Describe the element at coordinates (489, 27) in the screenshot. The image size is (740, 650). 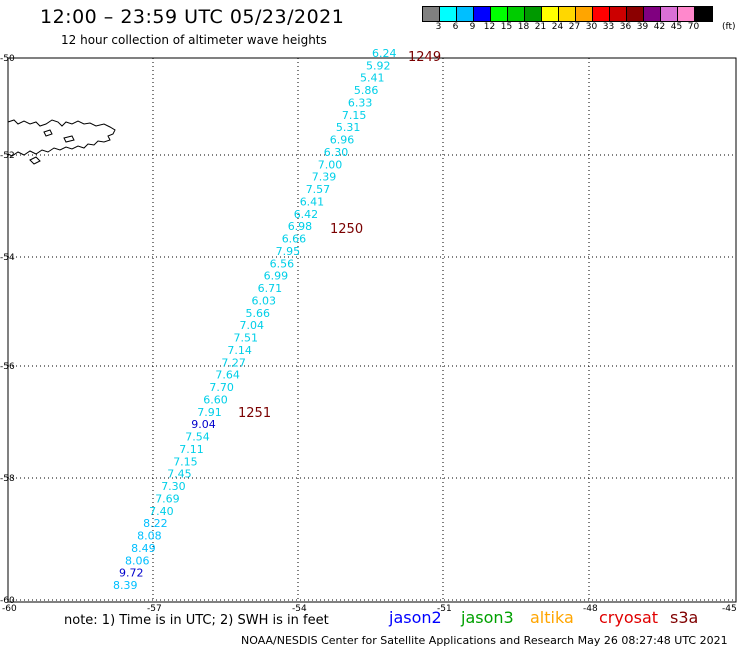
I see `legend-label: 12` at that location.